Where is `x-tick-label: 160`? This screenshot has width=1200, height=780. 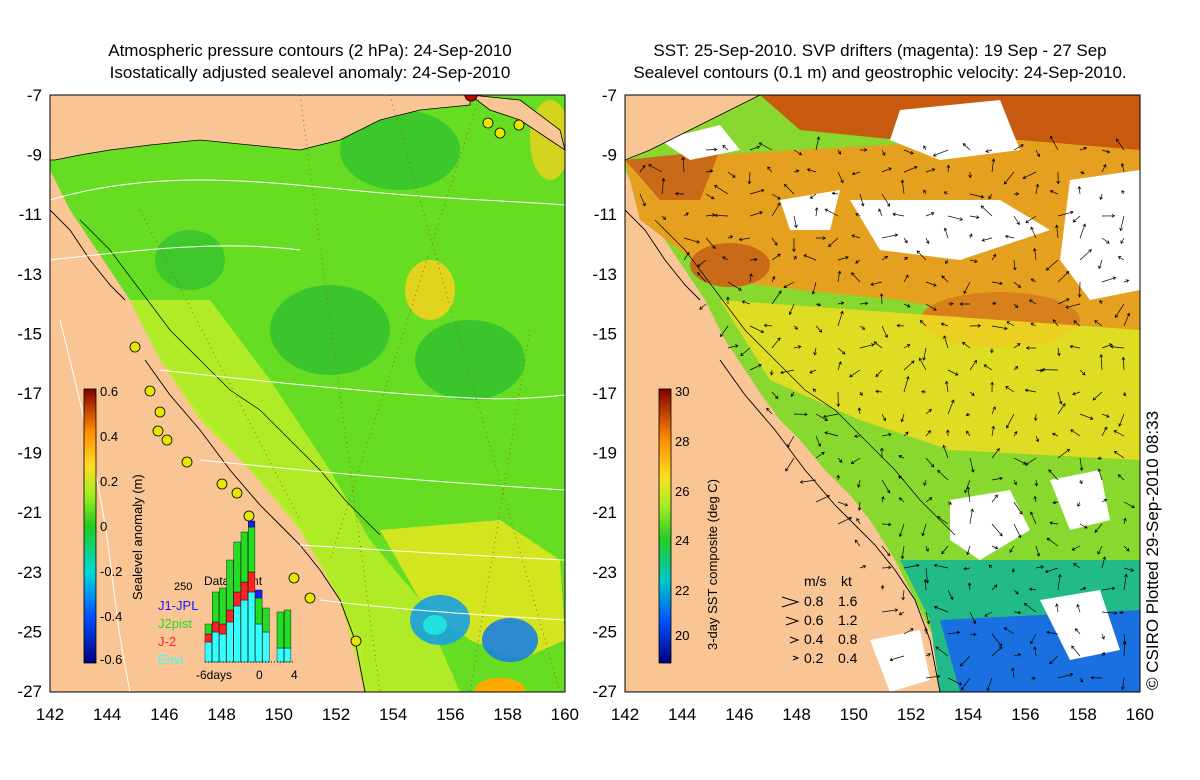 x-tick-label: 160 is located at coordinates (1140, 714).